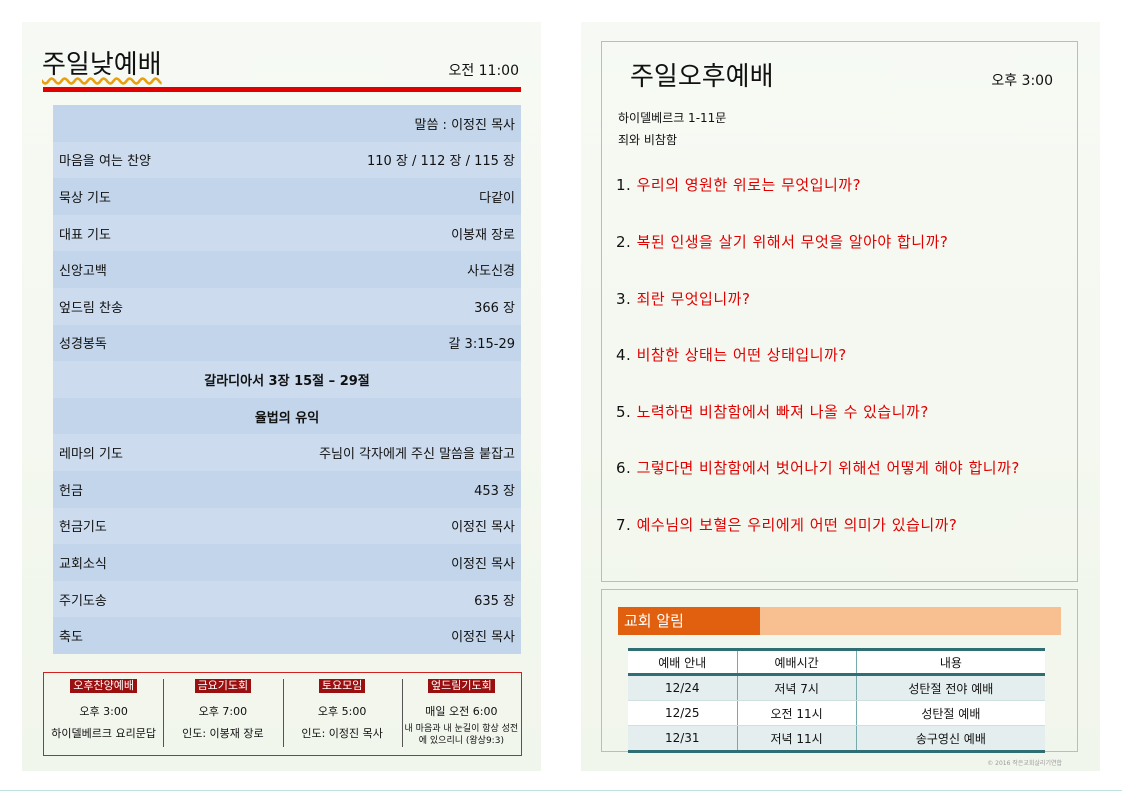  What do you see at coordinates (282, 89) in the screenshot?
I see `title-divider` at bounding box center [282, 89].